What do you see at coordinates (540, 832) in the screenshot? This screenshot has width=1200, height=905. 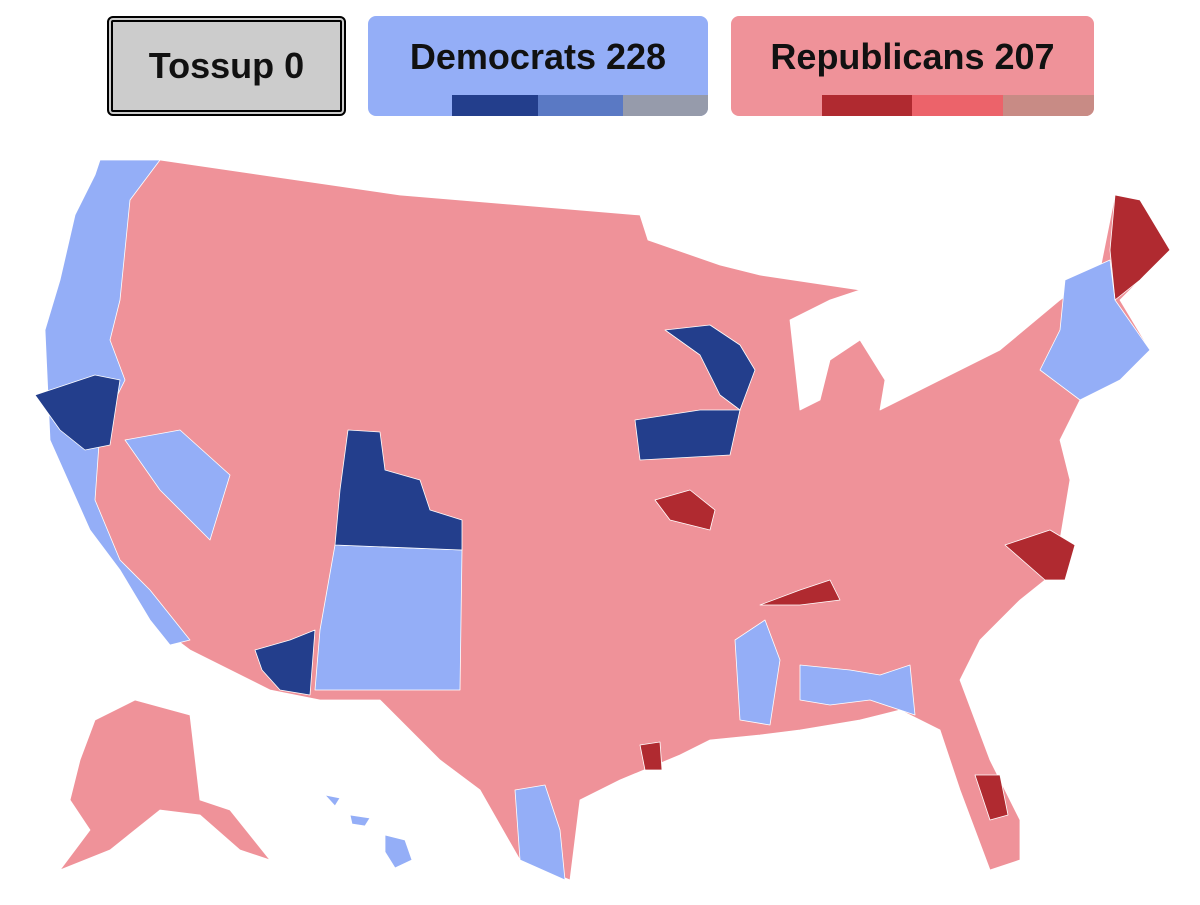 I see `south-texas-district` at bounding box center [540, 832].